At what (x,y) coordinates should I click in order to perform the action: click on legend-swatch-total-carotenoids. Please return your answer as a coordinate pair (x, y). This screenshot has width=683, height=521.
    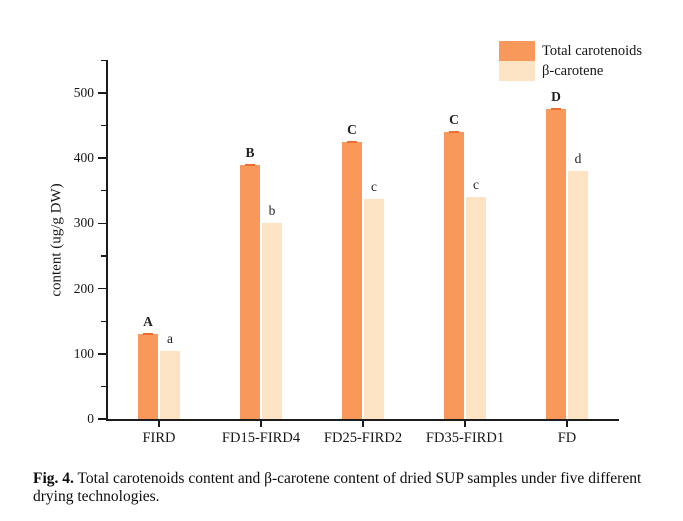
    Looking at the image, I should click on (517, 51).